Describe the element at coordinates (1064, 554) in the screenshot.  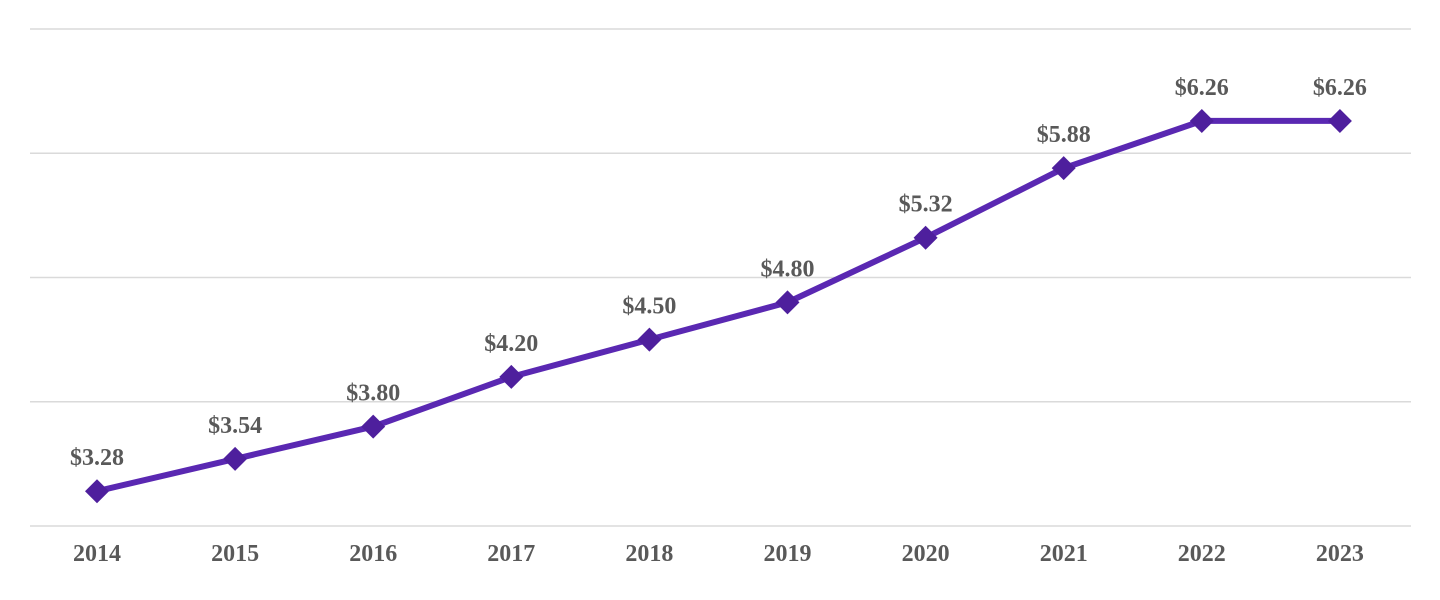
I see `x-axis-label: 2021` at that location.